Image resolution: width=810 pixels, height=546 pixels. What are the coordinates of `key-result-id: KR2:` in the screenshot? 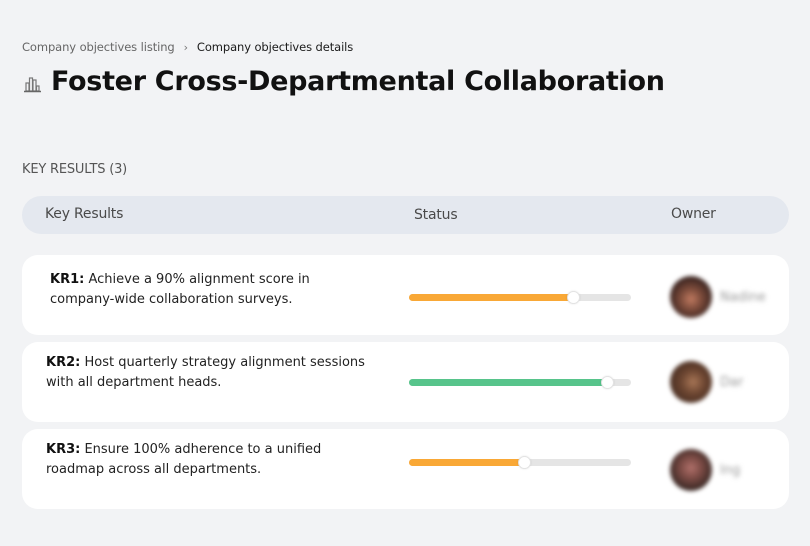 It's located at (63, 362).